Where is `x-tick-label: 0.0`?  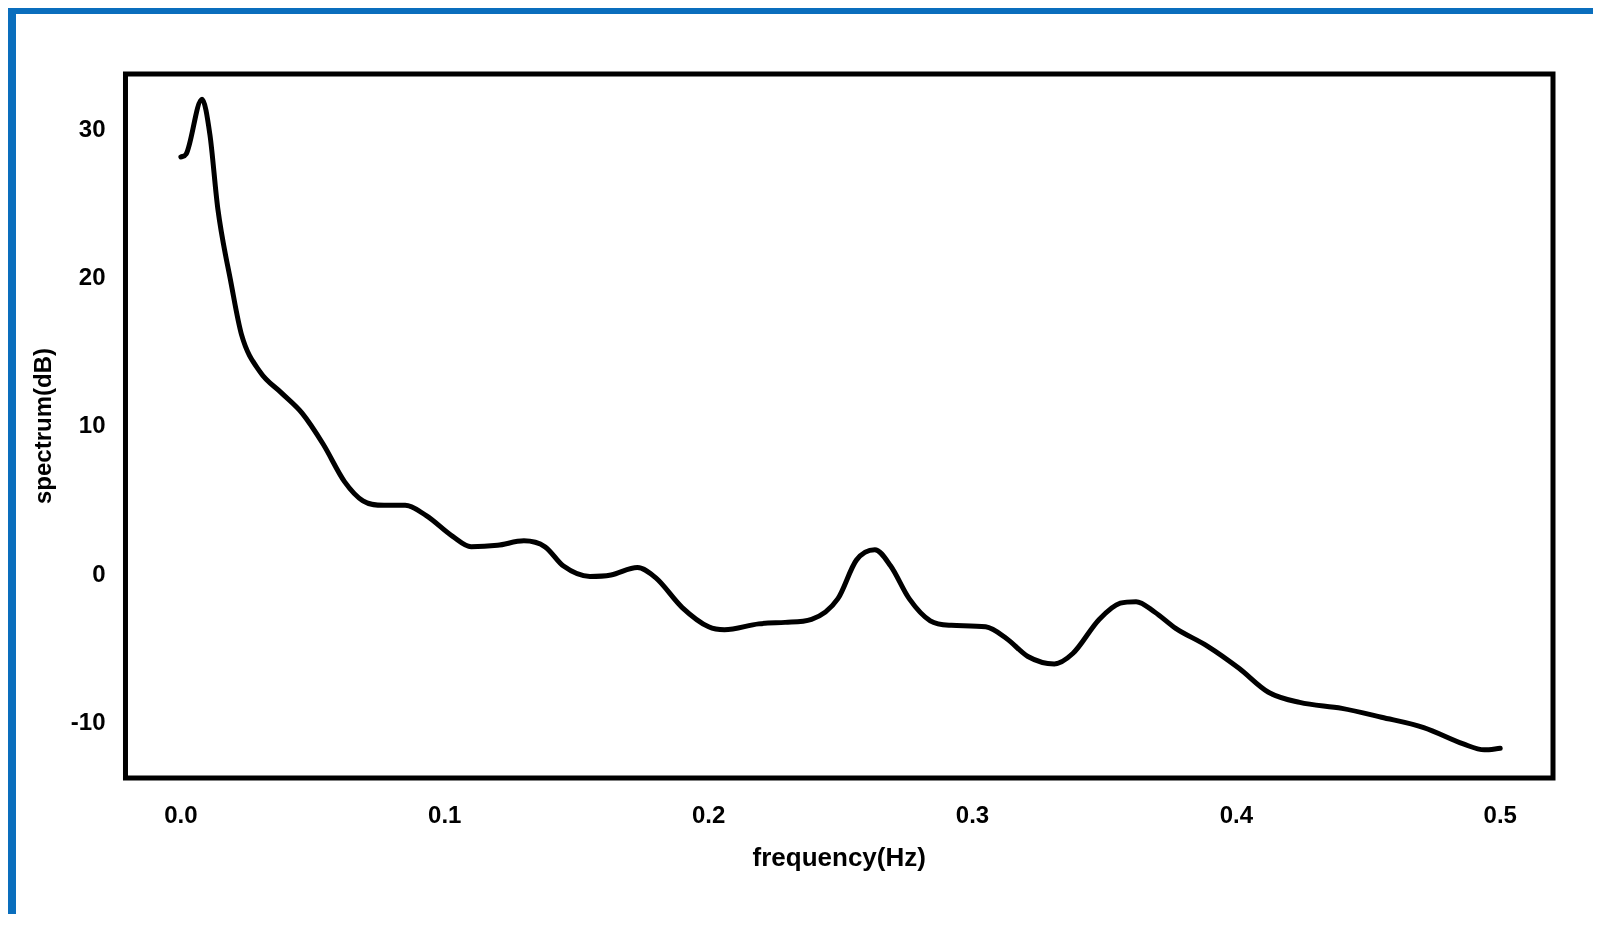 x-tick-label: 0.0 is located at coordinates (181, 815).